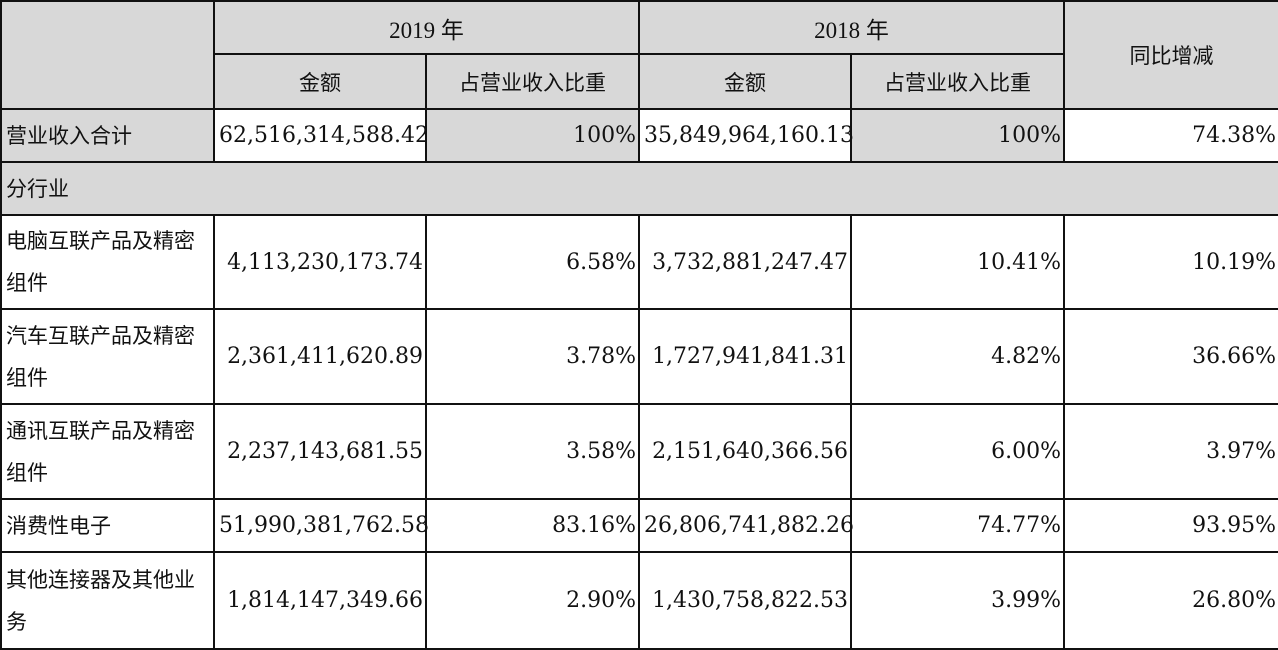 The height and width of the screenshot is (650, 1278). I want to click on yoy: 93.95%, so click(1170, 525).